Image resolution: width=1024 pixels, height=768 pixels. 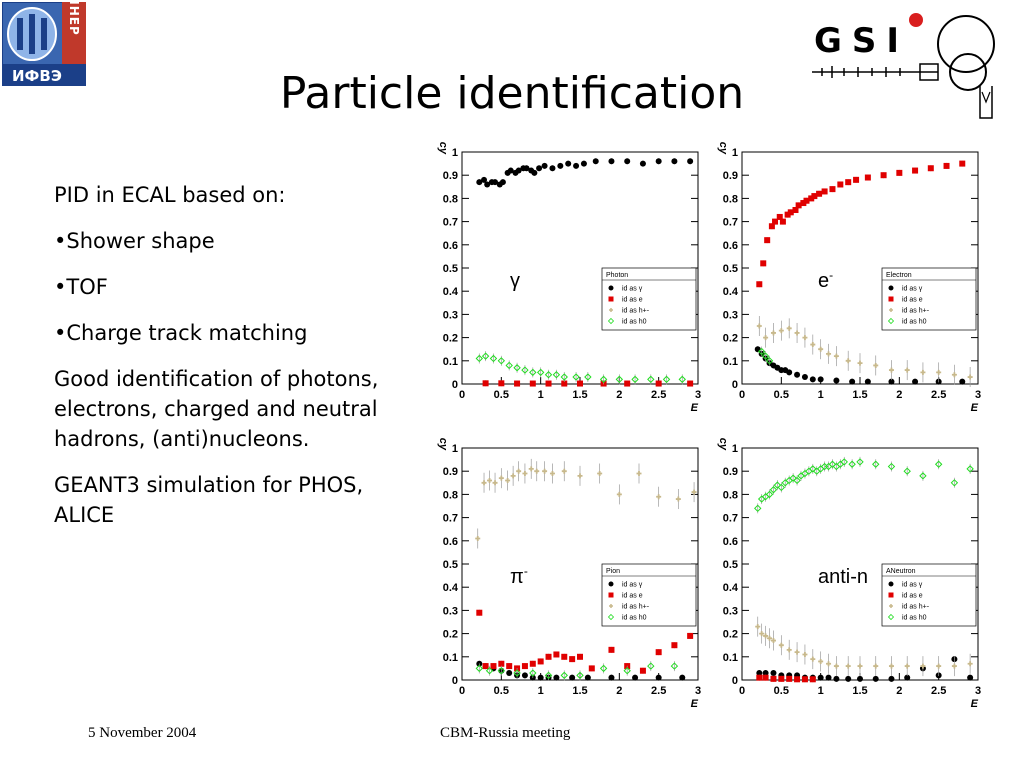 What do you see at coordinates (731, 292) in the screenshot?
I see `y-tick-label: 0.4` at bounding box center [731, 292].